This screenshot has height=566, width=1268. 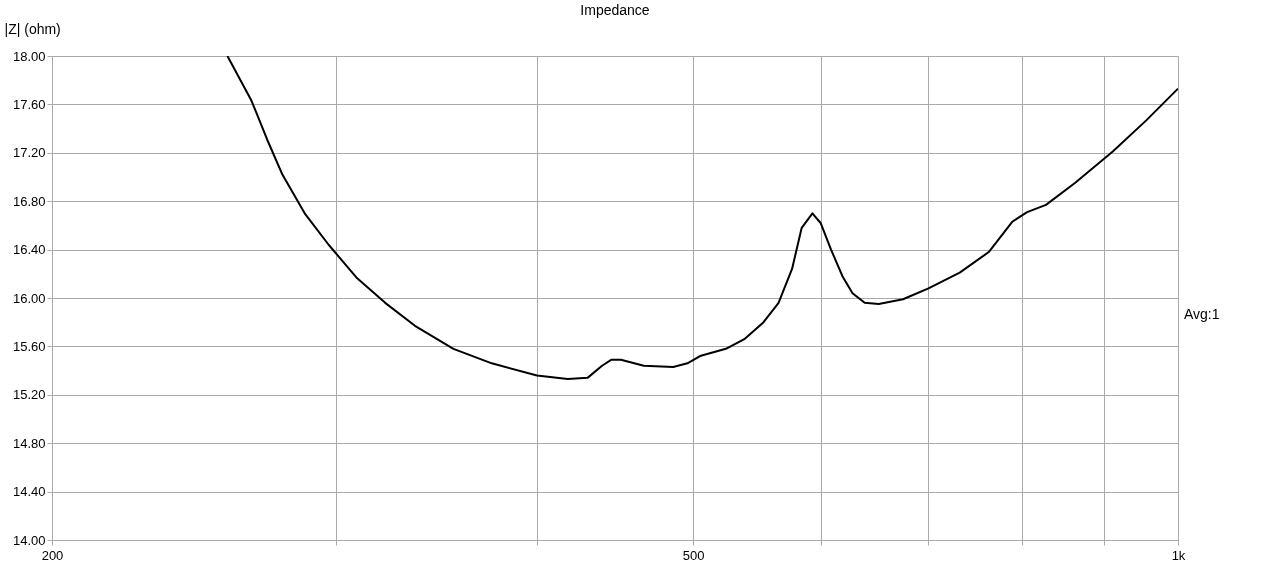 What do you see at coordinates (29, 346) in the screenshot?
I see `y-tick-label: 15.60` at bounding box center [29, 346].